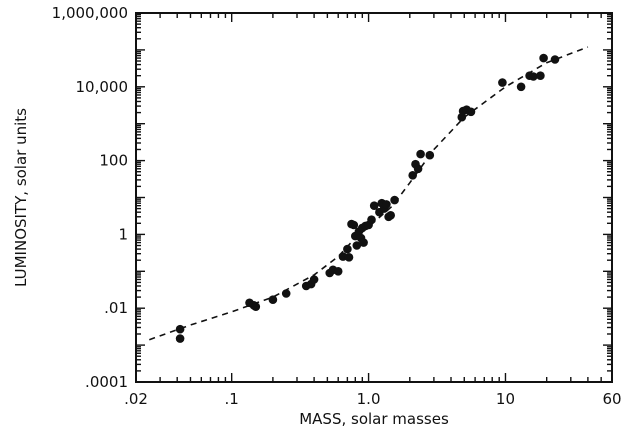  What do you see at coordinates (21, 197) in the screenshot?
I see `y-axis-title: LUMINOSITY, solar units` at bounding box center [21, 197].